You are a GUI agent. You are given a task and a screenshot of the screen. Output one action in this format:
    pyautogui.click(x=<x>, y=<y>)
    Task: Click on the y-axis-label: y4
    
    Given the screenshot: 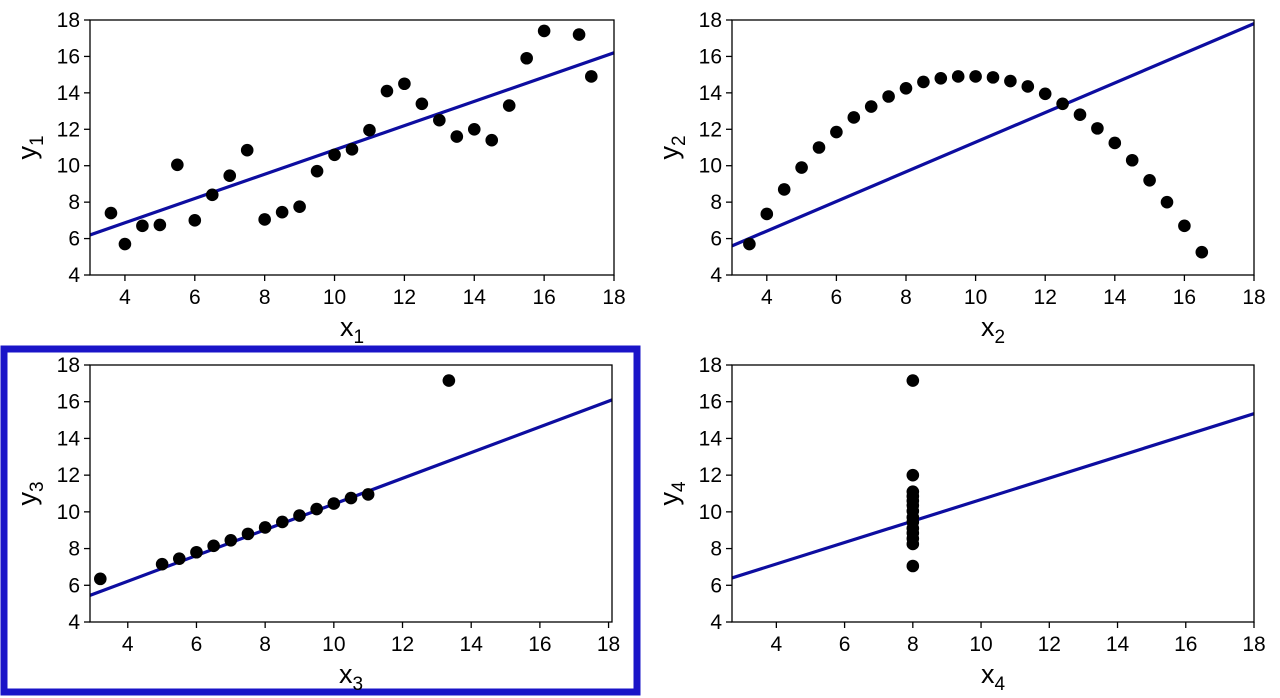 What is the action you would take?
    pyautogui.click(x=672, y=493)
    